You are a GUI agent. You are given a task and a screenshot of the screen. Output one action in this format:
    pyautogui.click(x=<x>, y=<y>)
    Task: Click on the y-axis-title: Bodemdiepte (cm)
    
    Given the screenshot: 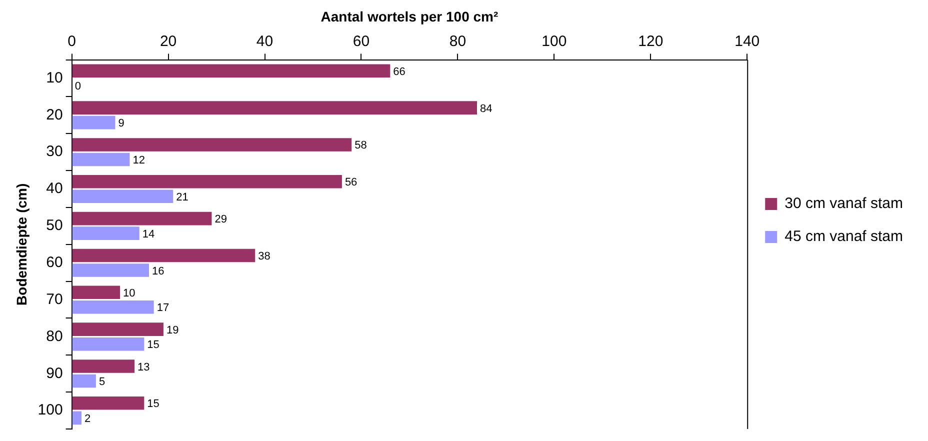 What is the action you would take?
    pyautogui.click(x=21, y=244)
    